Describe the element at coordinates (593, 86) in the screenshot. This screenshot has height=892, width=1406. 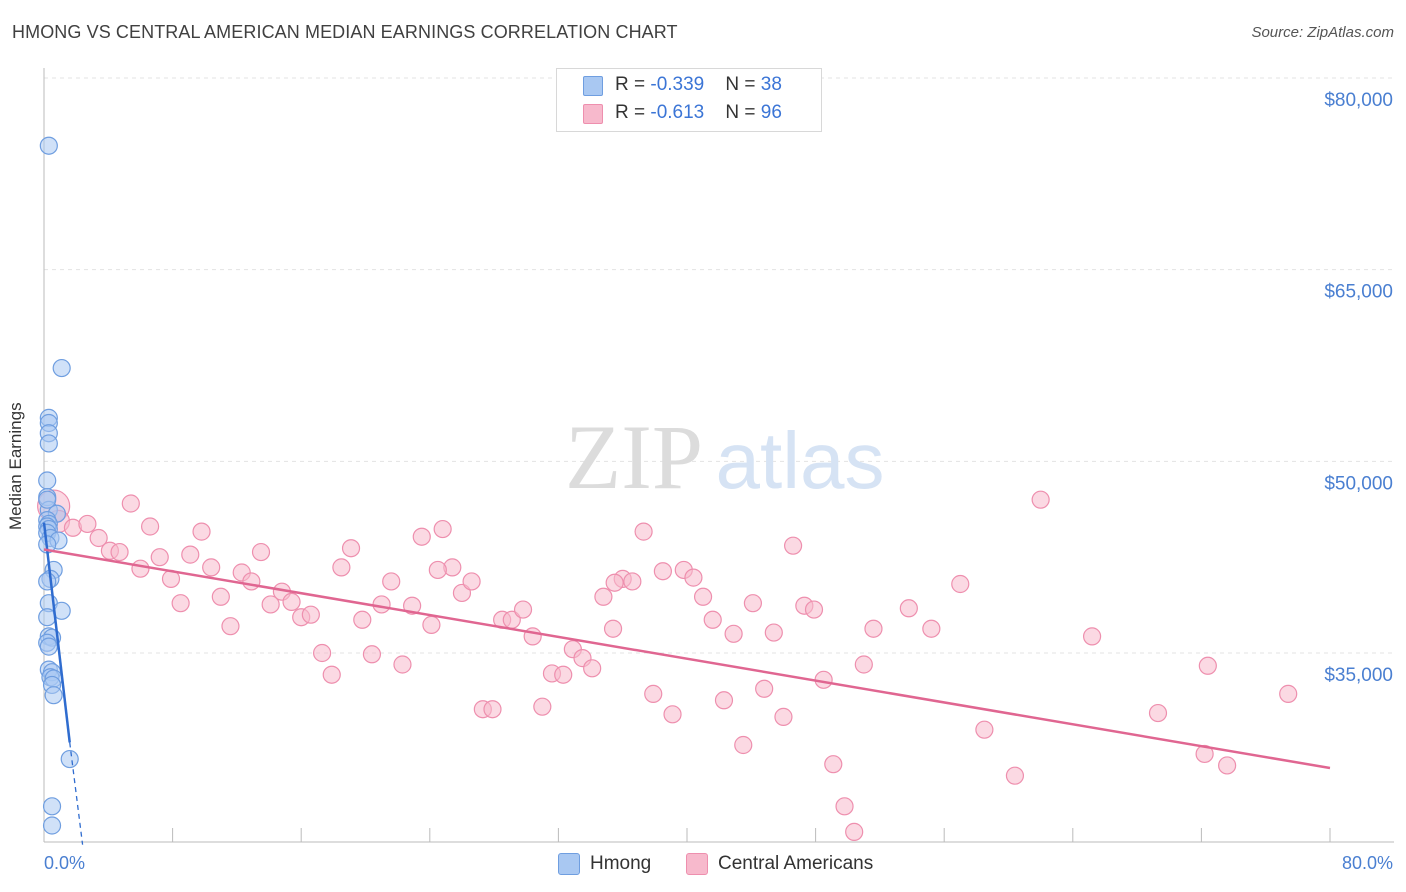
I see `legend-swatch-hmong` at that location.